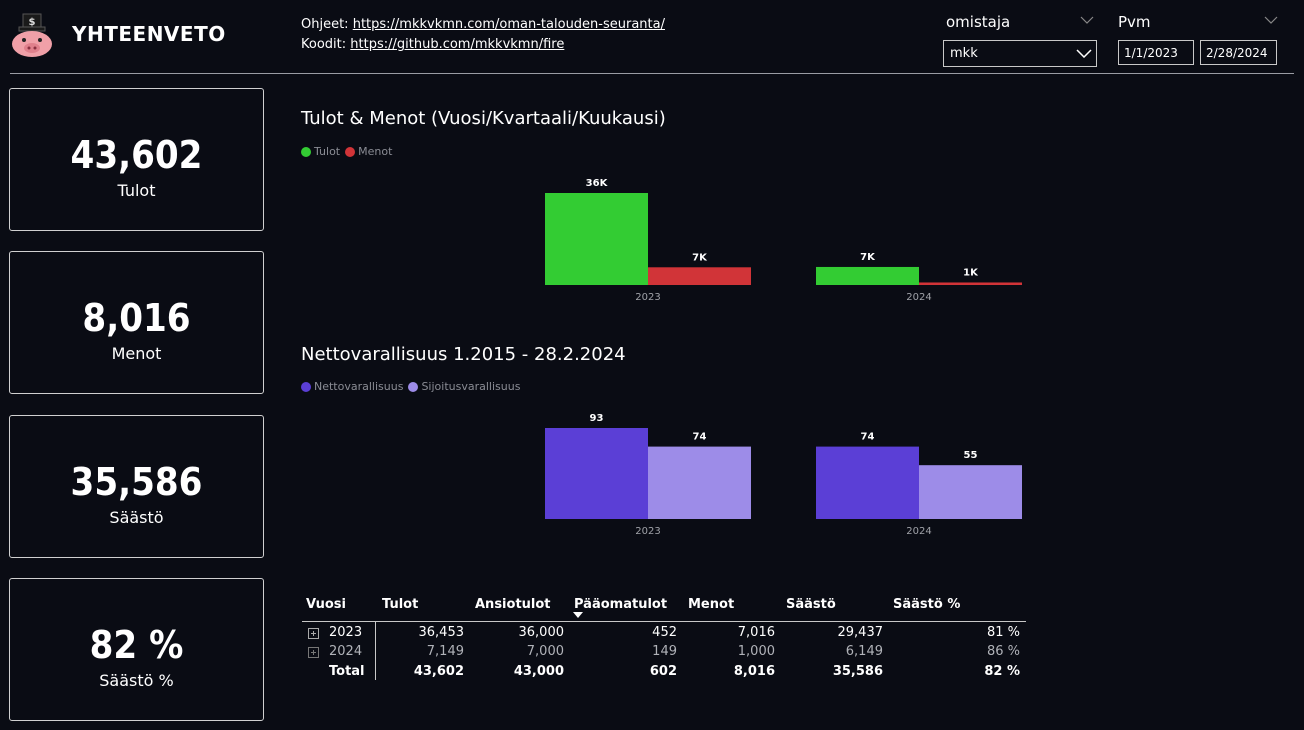  I want to click on kpi-value: 35,586, so click(136, 482).